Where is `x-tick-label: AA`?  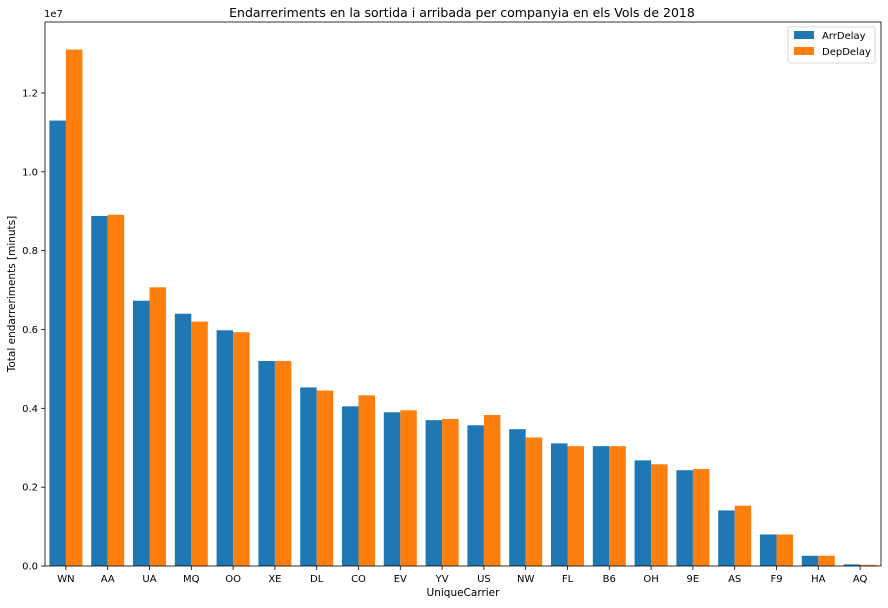 x-tick-label: AA is located at coordinates (108, 579).